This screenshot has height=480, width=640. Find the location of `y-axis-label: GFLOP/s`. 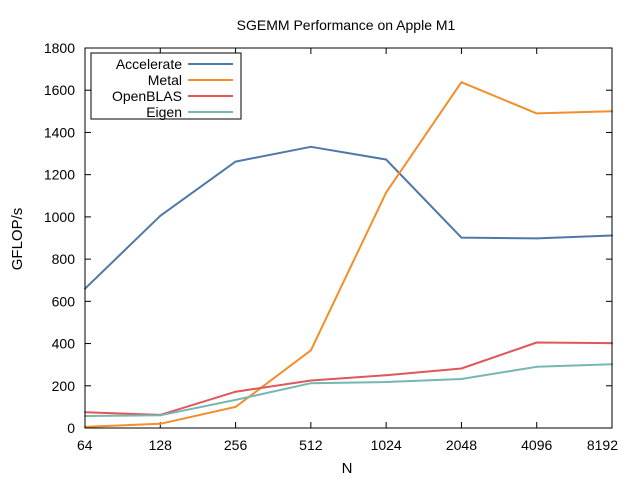

y-axis-label: GFLOP/s is located at coordinates (17, 239).